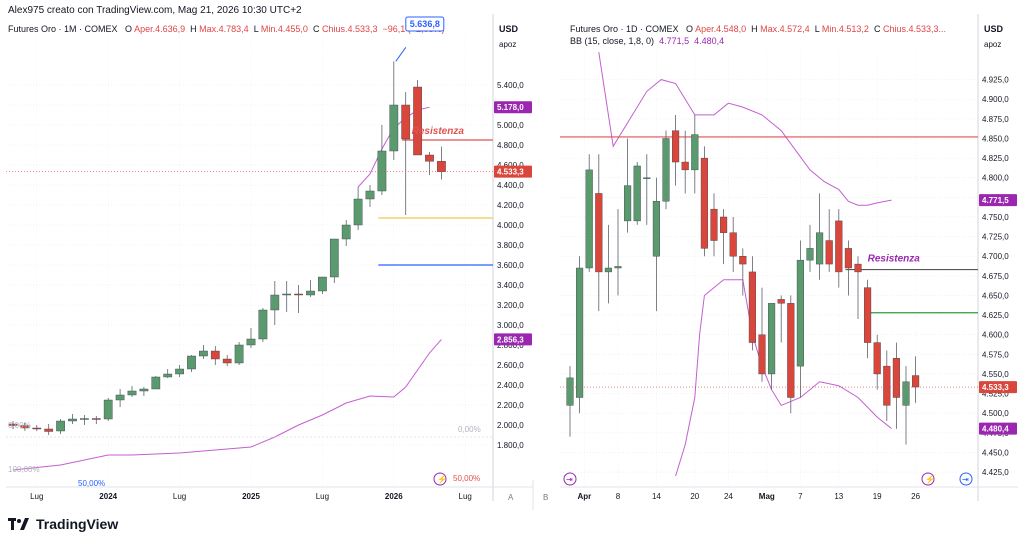 This screenshot has width=1024, height=545. I want to click on left-bb-lower-badge-bg, so click(513, 339).